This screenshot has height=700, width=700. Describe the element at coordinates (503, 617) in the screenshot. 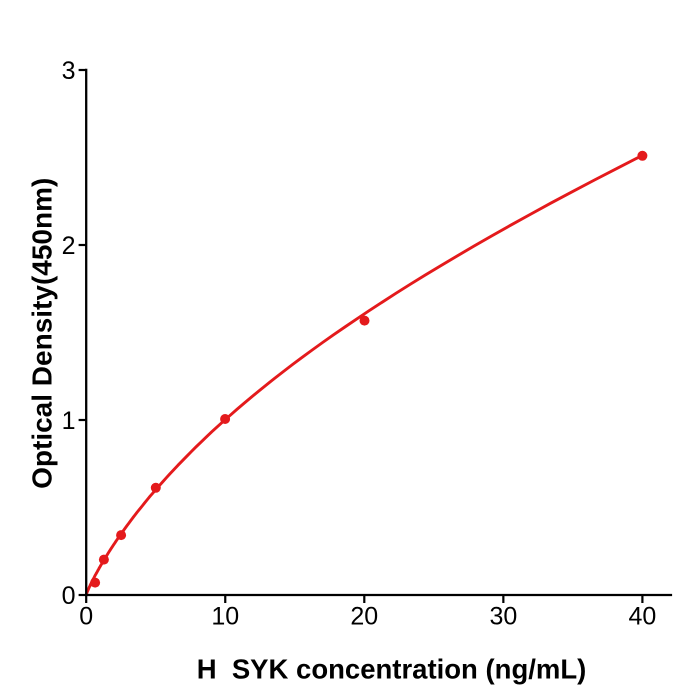

I see `svg-text: 30` at that location.